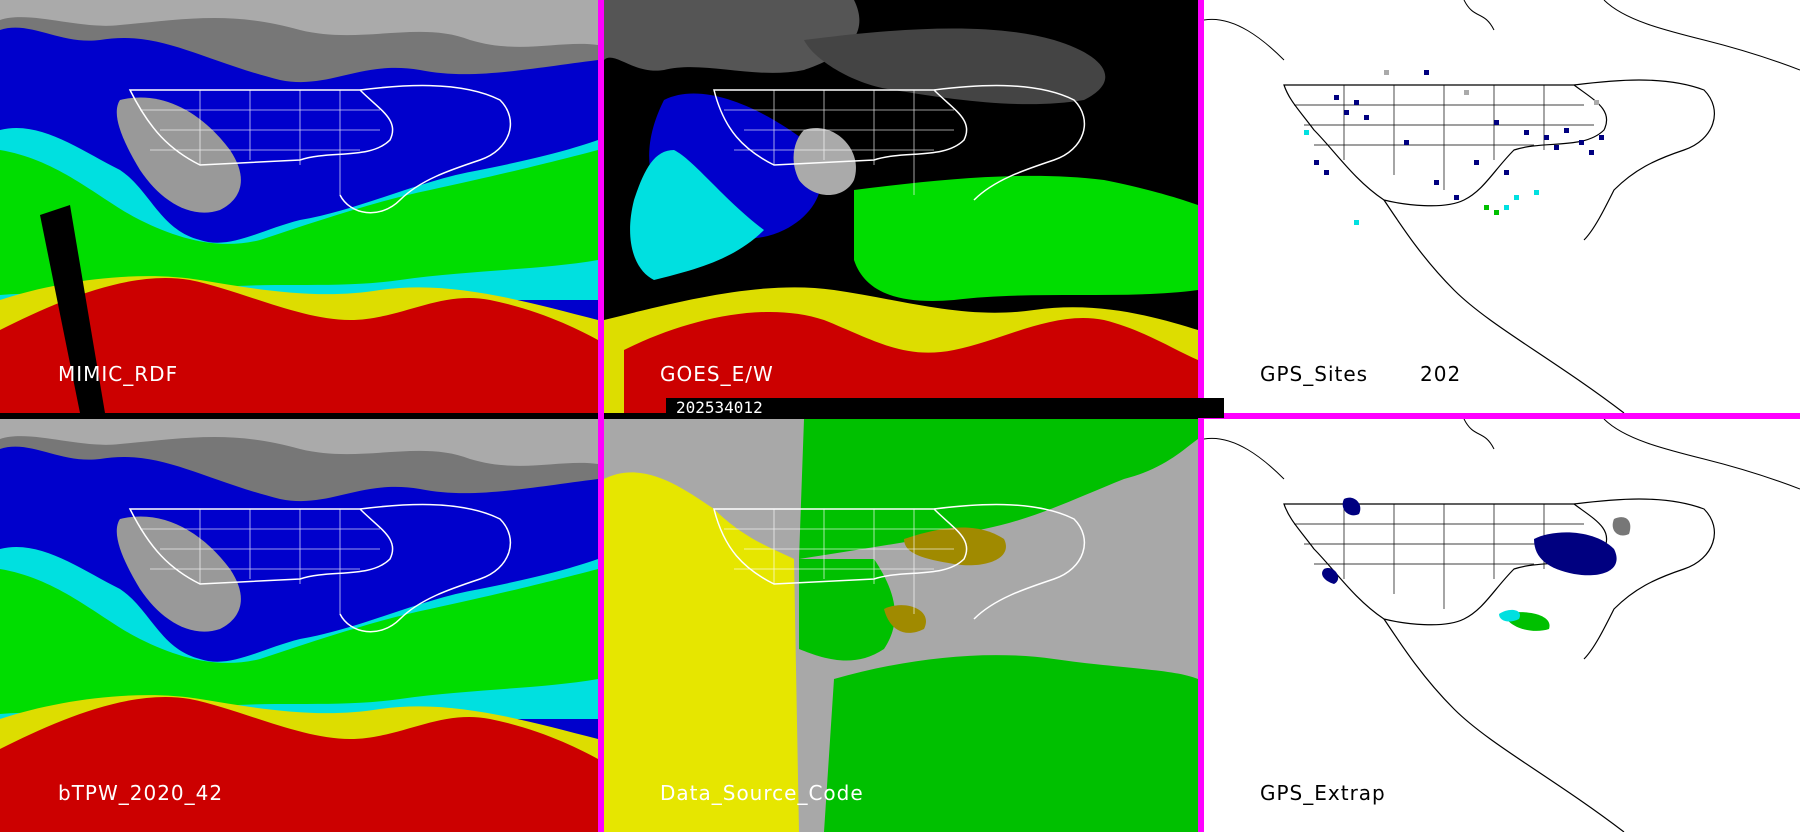 This screenshot has height=832, width=1800. Describe the element at coordinates (601, 416) in the screenshot. I see `separator-vertical-left` at that location.